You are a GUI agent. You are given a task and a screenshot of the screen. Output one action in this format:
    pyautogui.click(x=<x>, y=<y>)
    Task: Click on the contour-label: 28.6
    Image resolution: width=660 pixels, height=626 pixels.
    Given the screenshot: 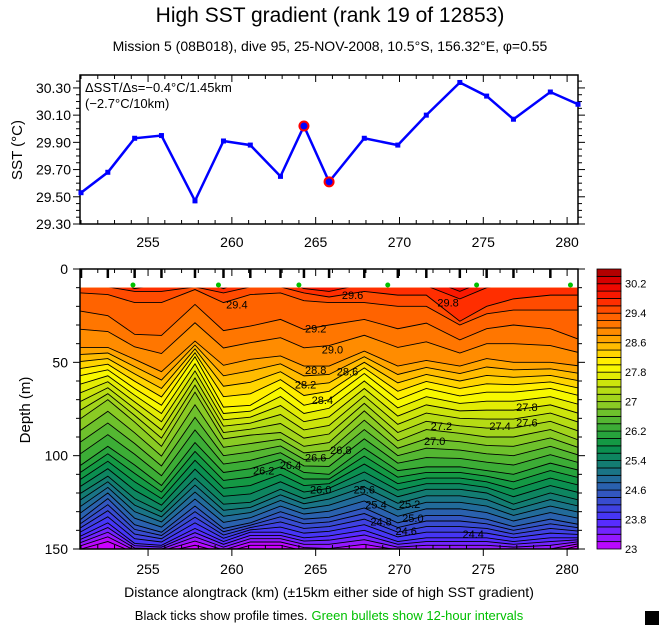 What is the action you would take?
    pyautogui.click(x=347, y=373)
    